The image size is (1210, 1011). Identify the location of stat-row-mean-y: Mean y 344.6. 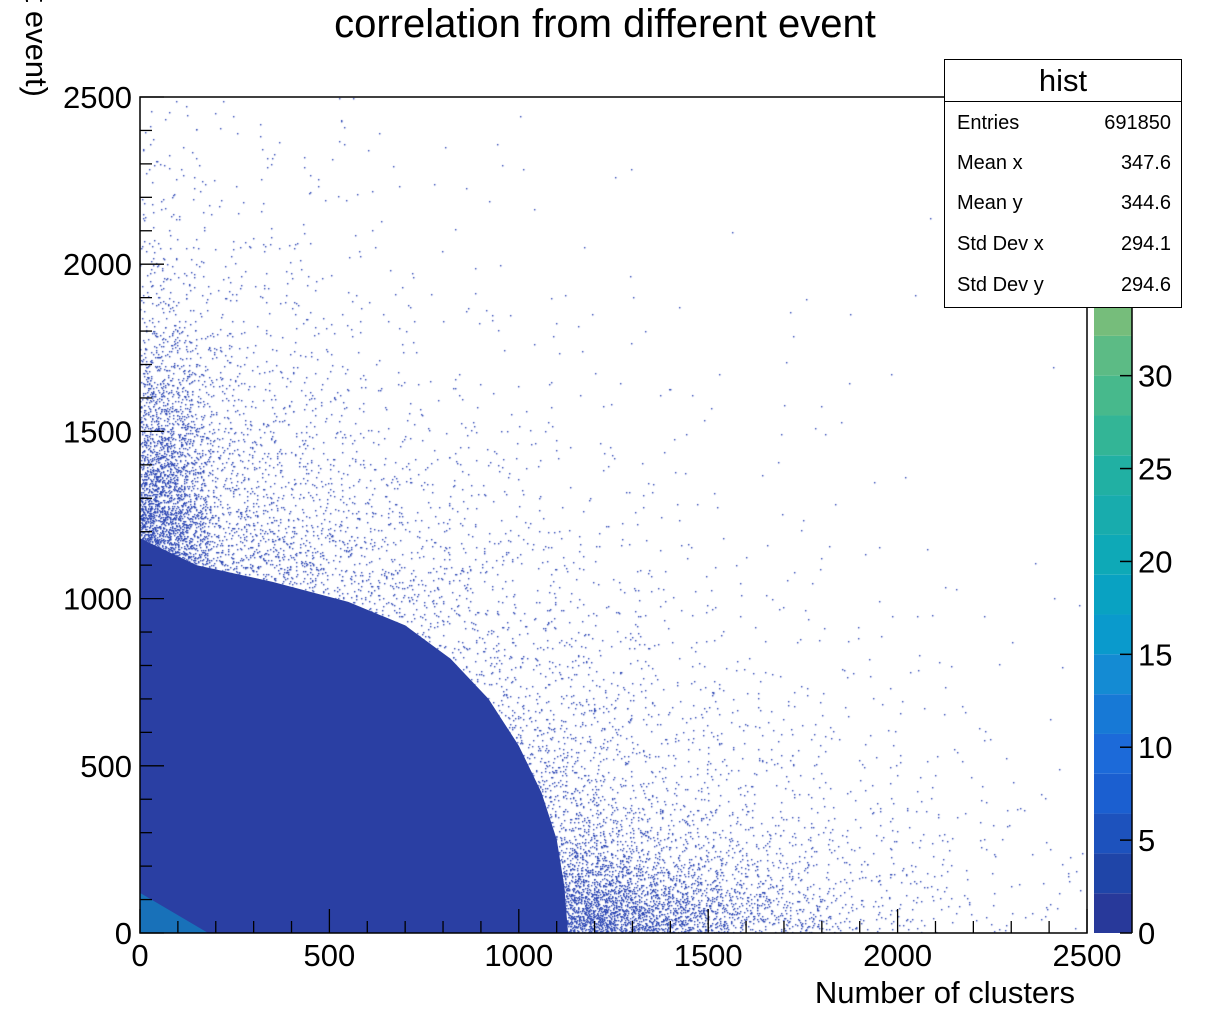
(1063, 202).